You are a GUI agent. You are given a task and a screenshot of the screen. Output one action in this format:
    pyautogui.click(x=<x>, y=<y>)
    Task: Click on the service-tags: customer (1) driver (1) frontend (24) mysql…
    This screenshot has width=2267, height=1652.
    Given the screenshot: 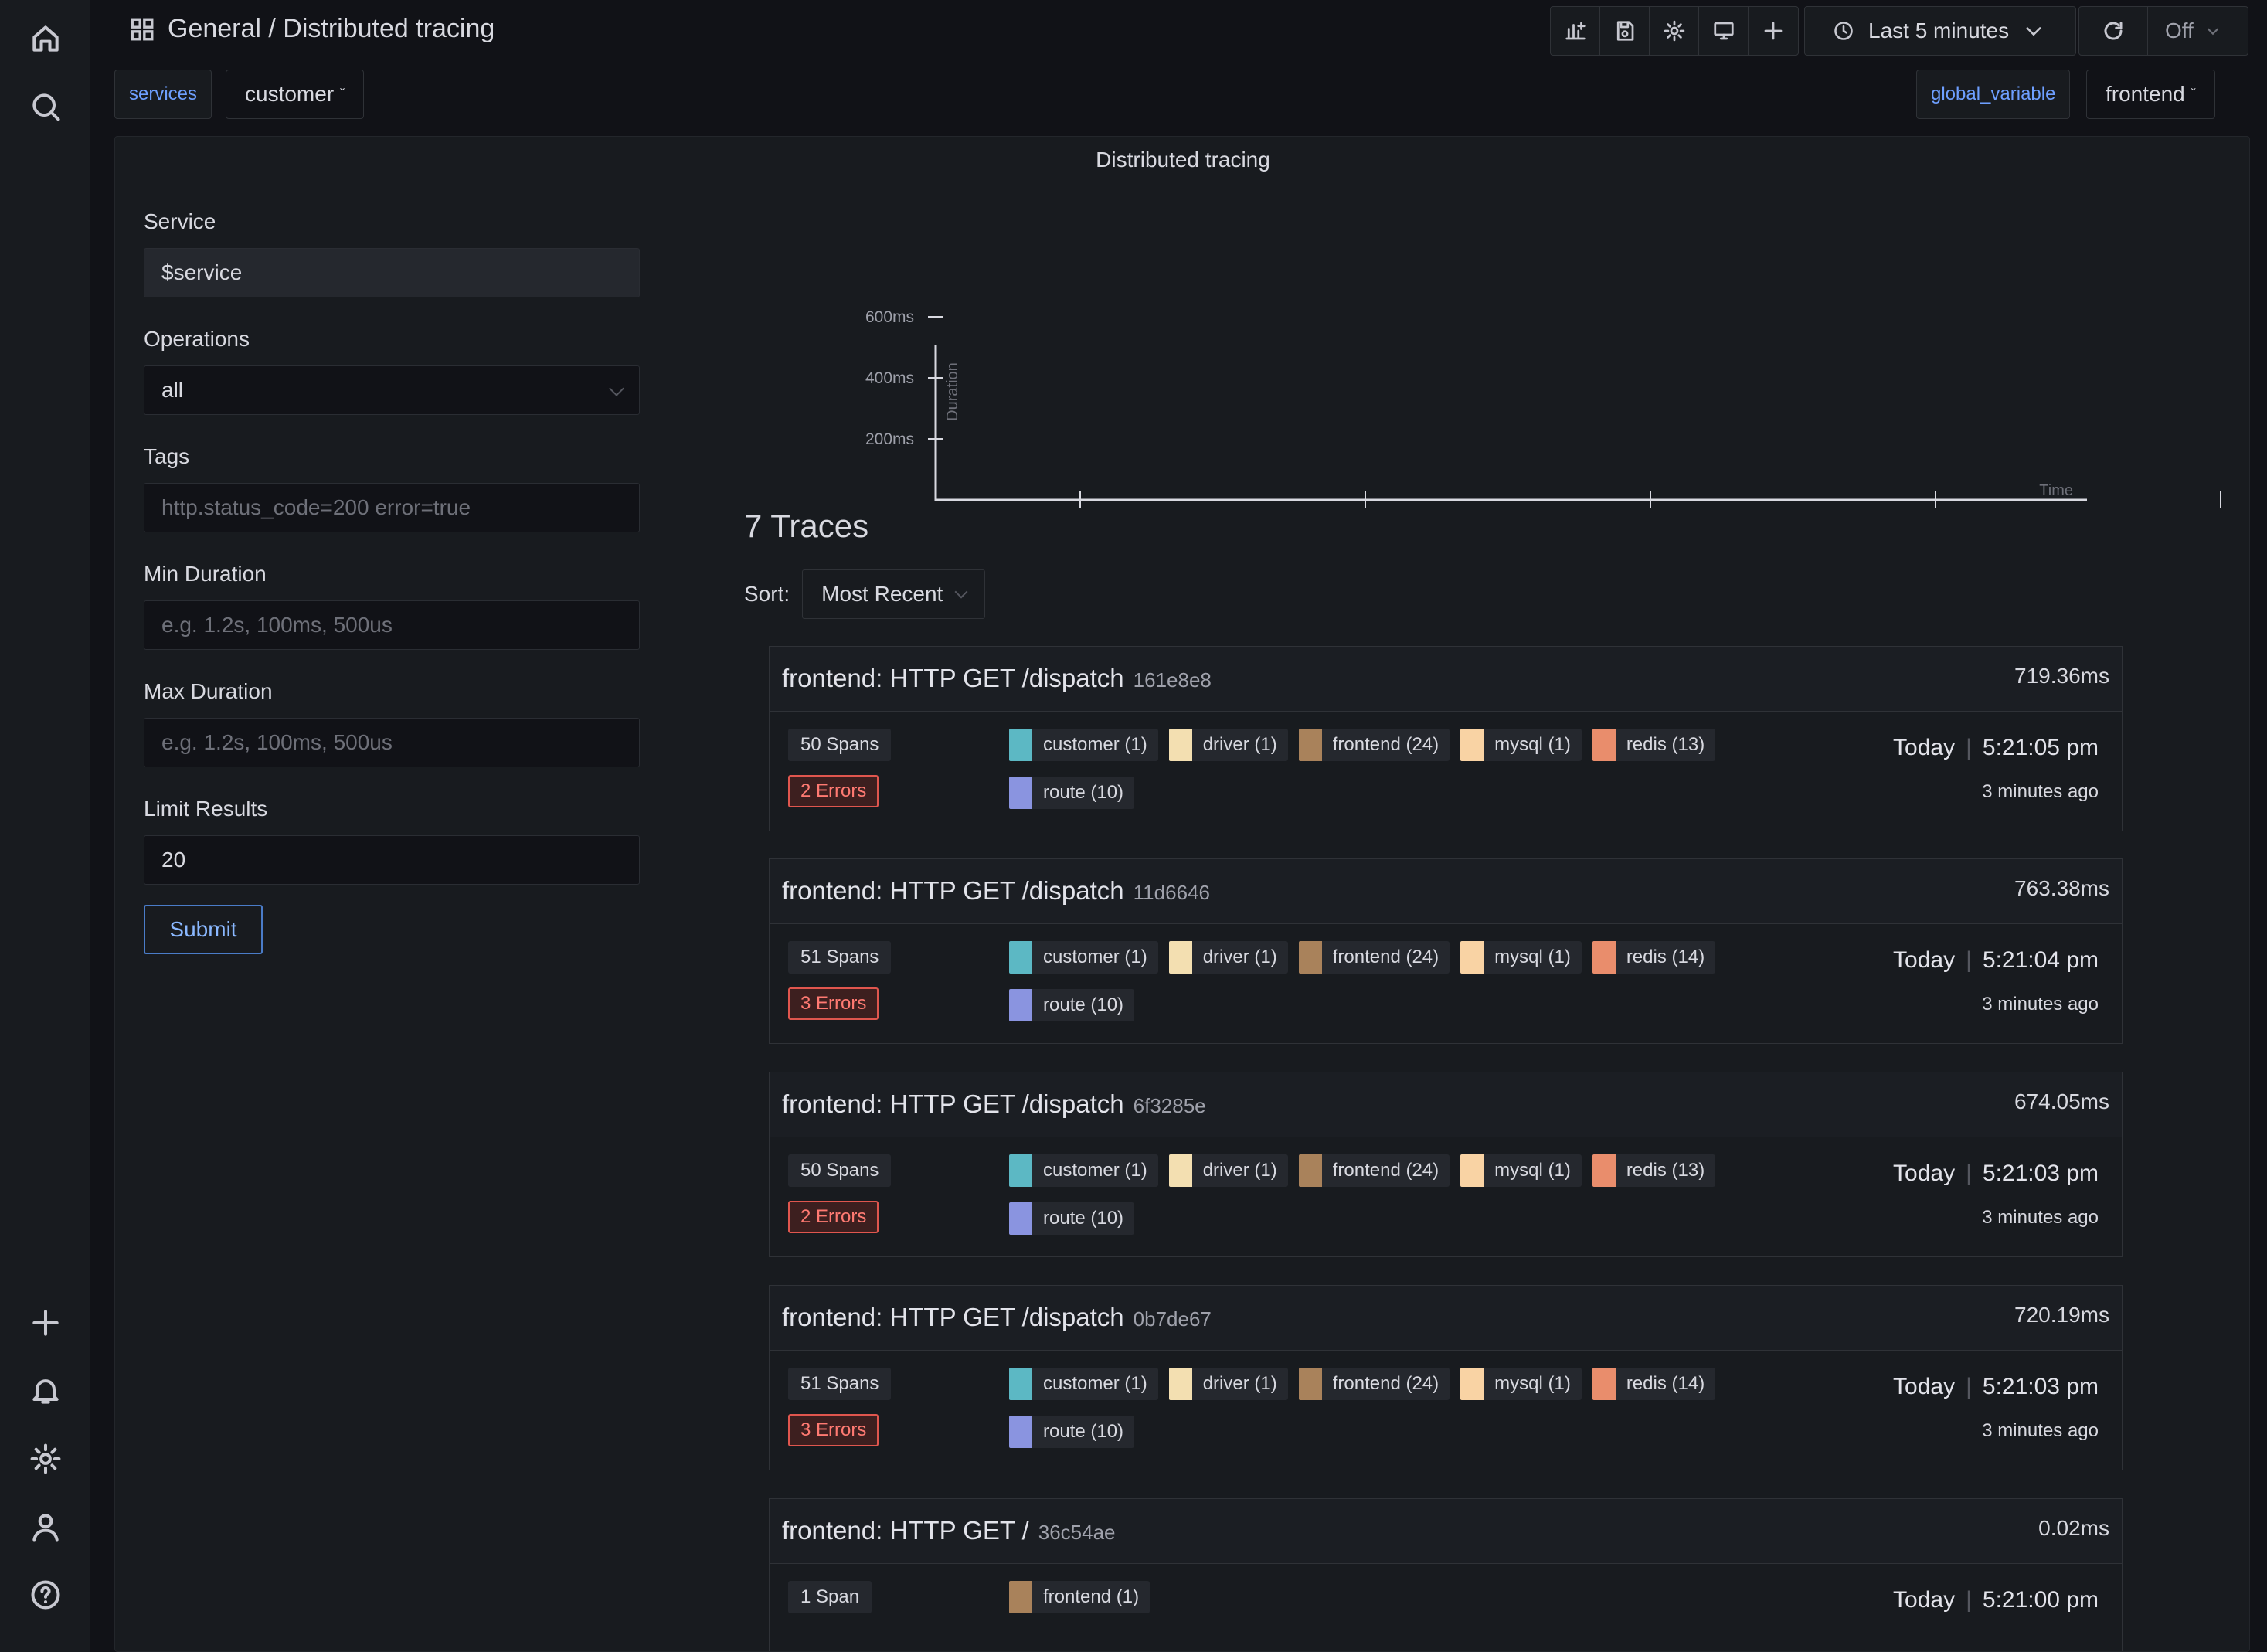 What is the action you would take?
    pyautogui.click(x=1372, y=981)
    